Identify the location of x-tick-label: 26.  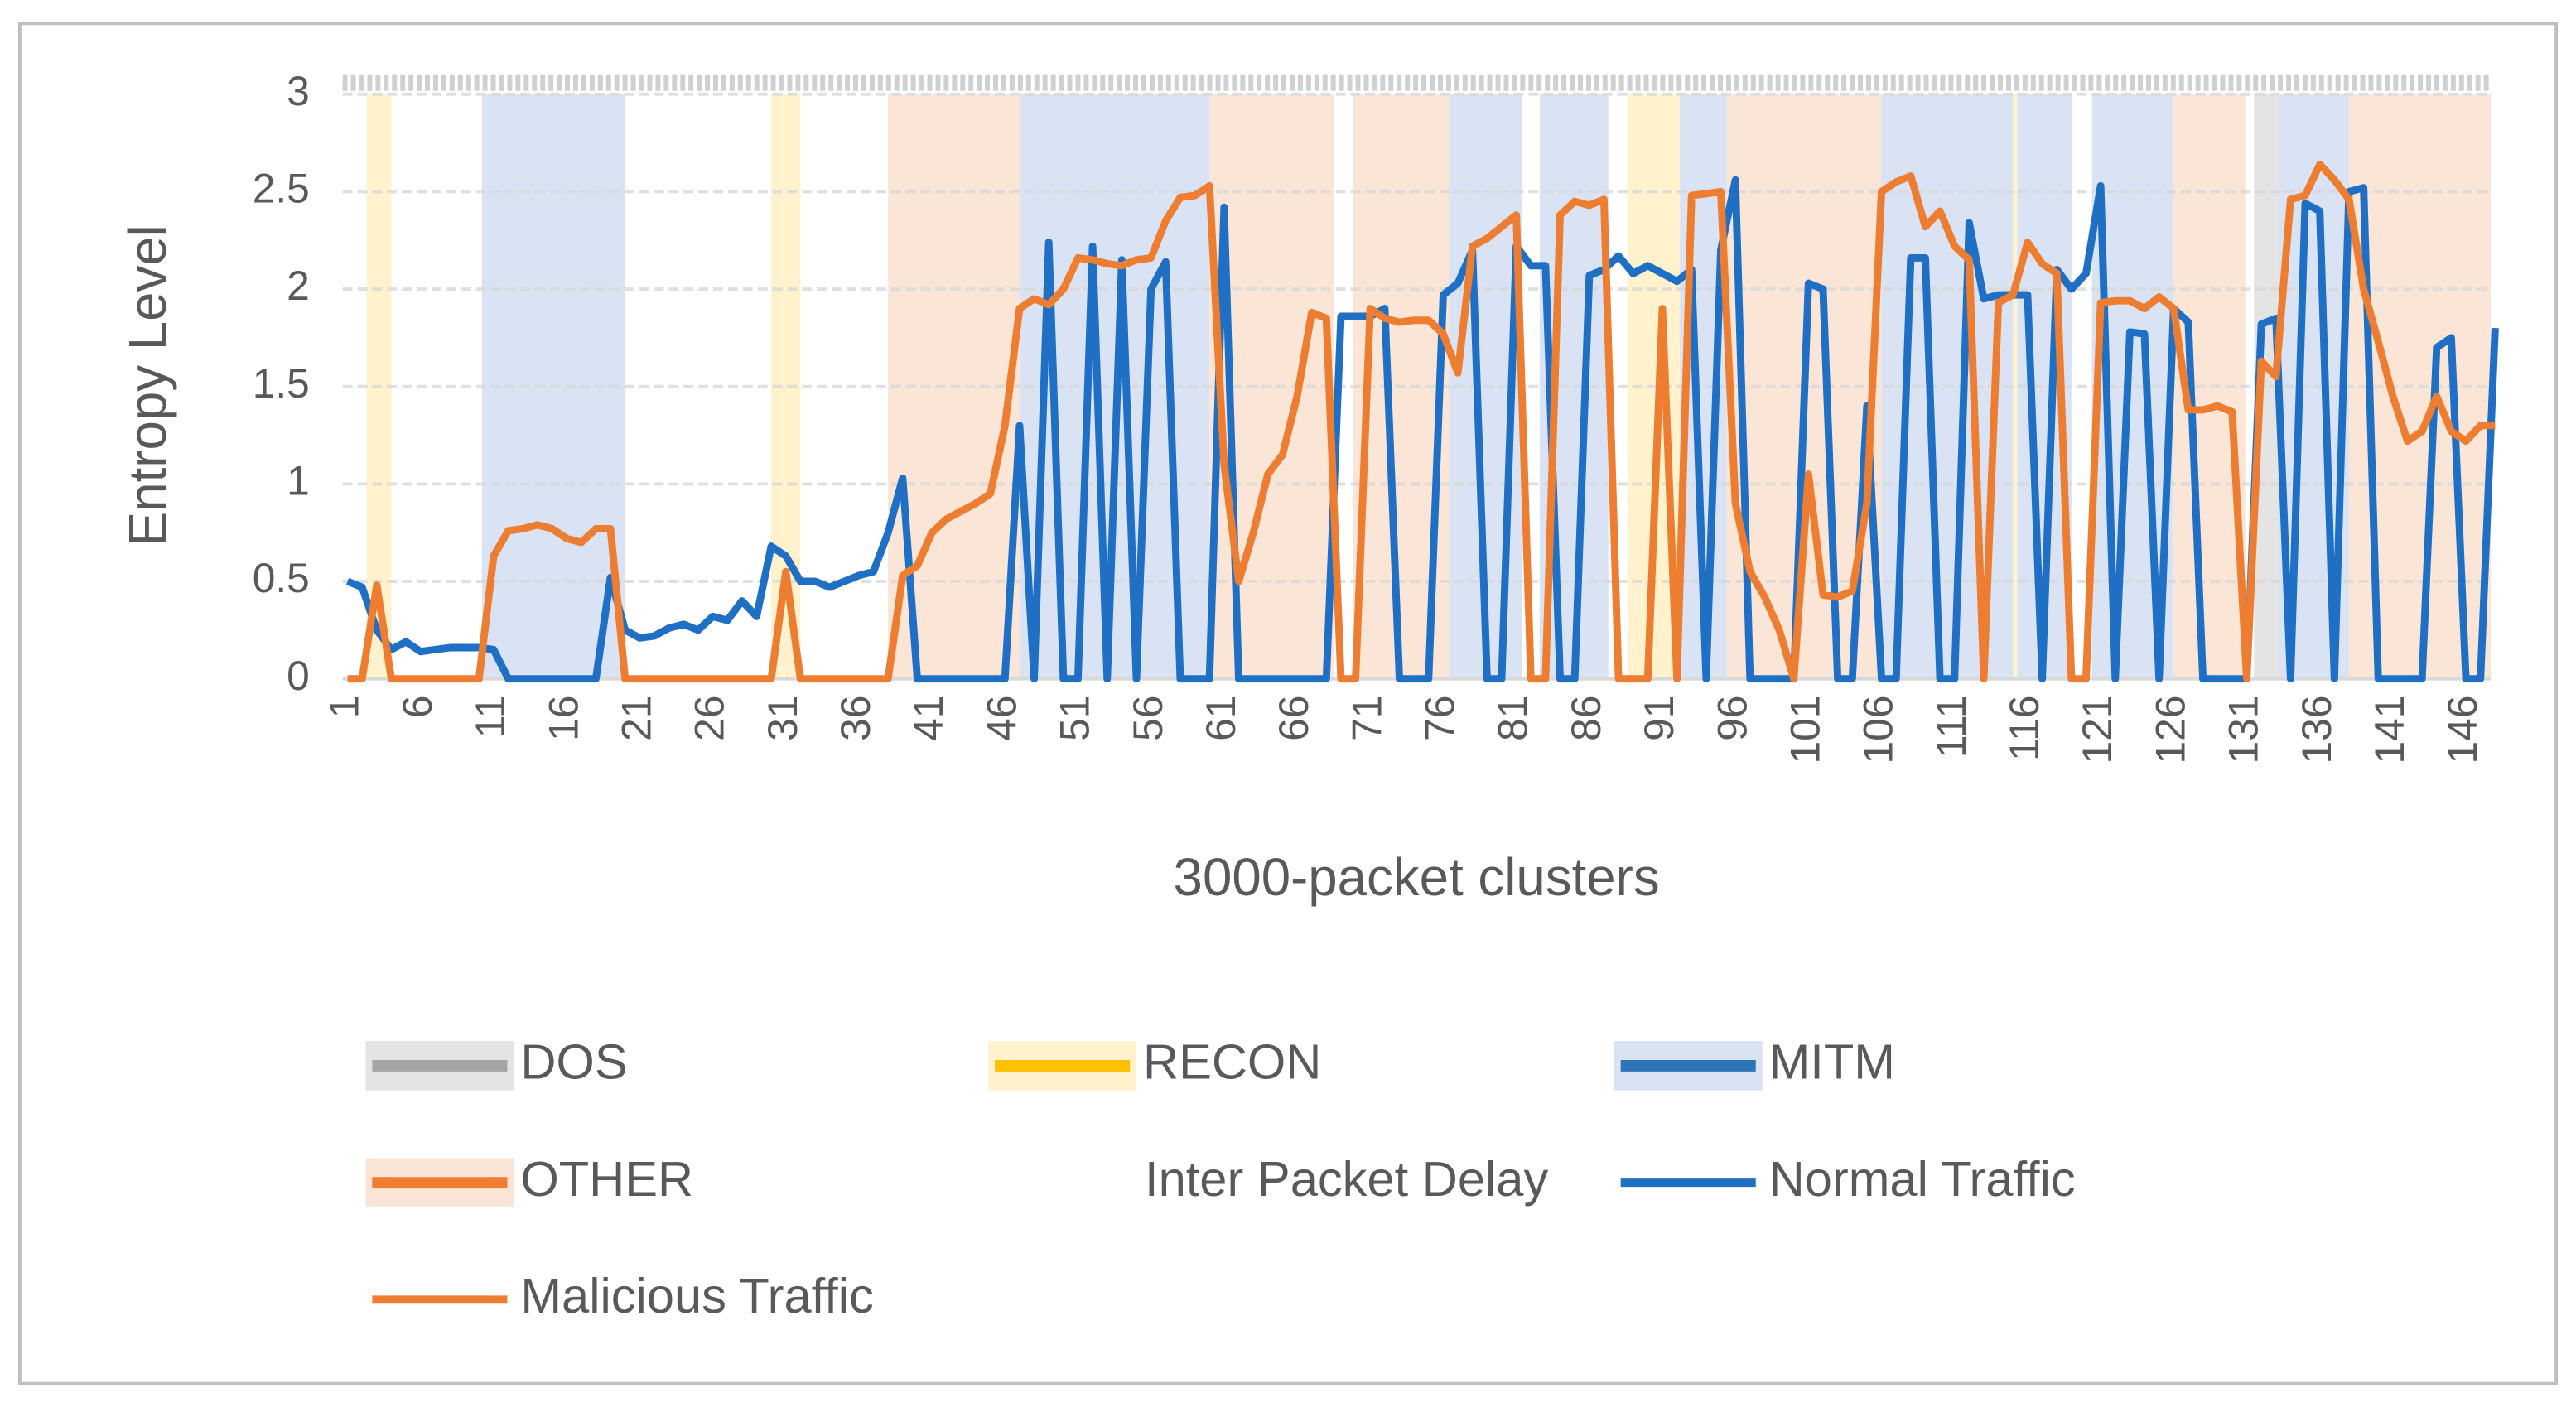
(710, 718).